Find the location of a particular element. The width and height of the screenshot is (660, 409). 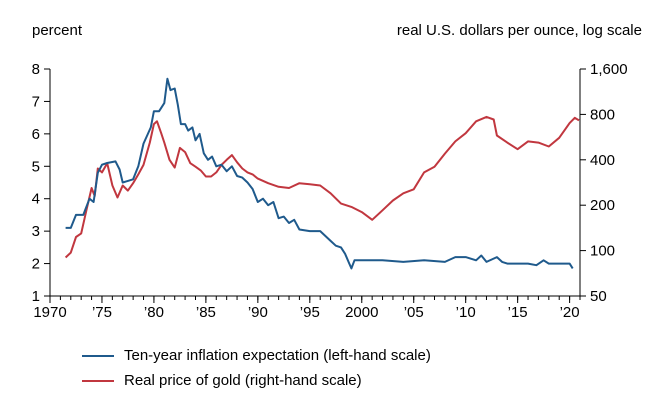

x-tick-label: 1970 is located at coordinates (49, 312).